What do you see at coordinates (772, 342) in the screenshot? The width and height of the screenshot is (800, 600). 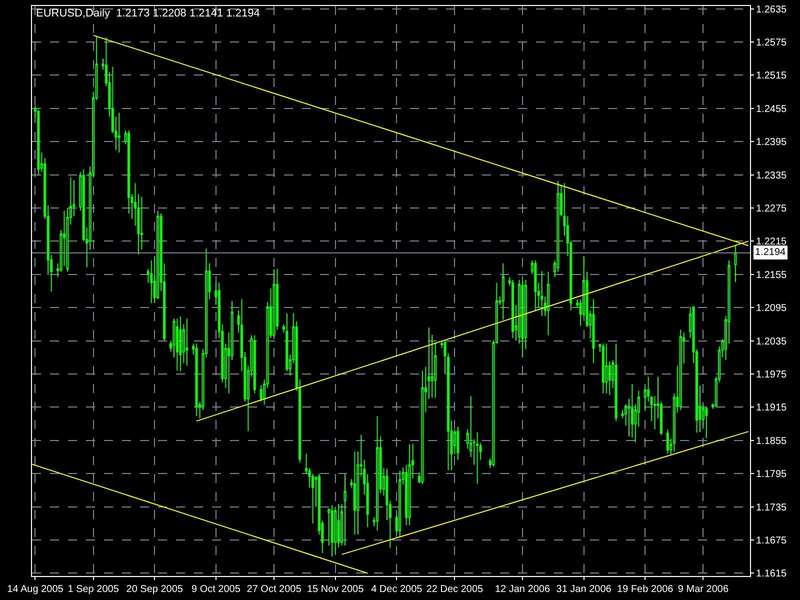 I see `y-tick-label: 1.2035` at bounding box center [772, 342].